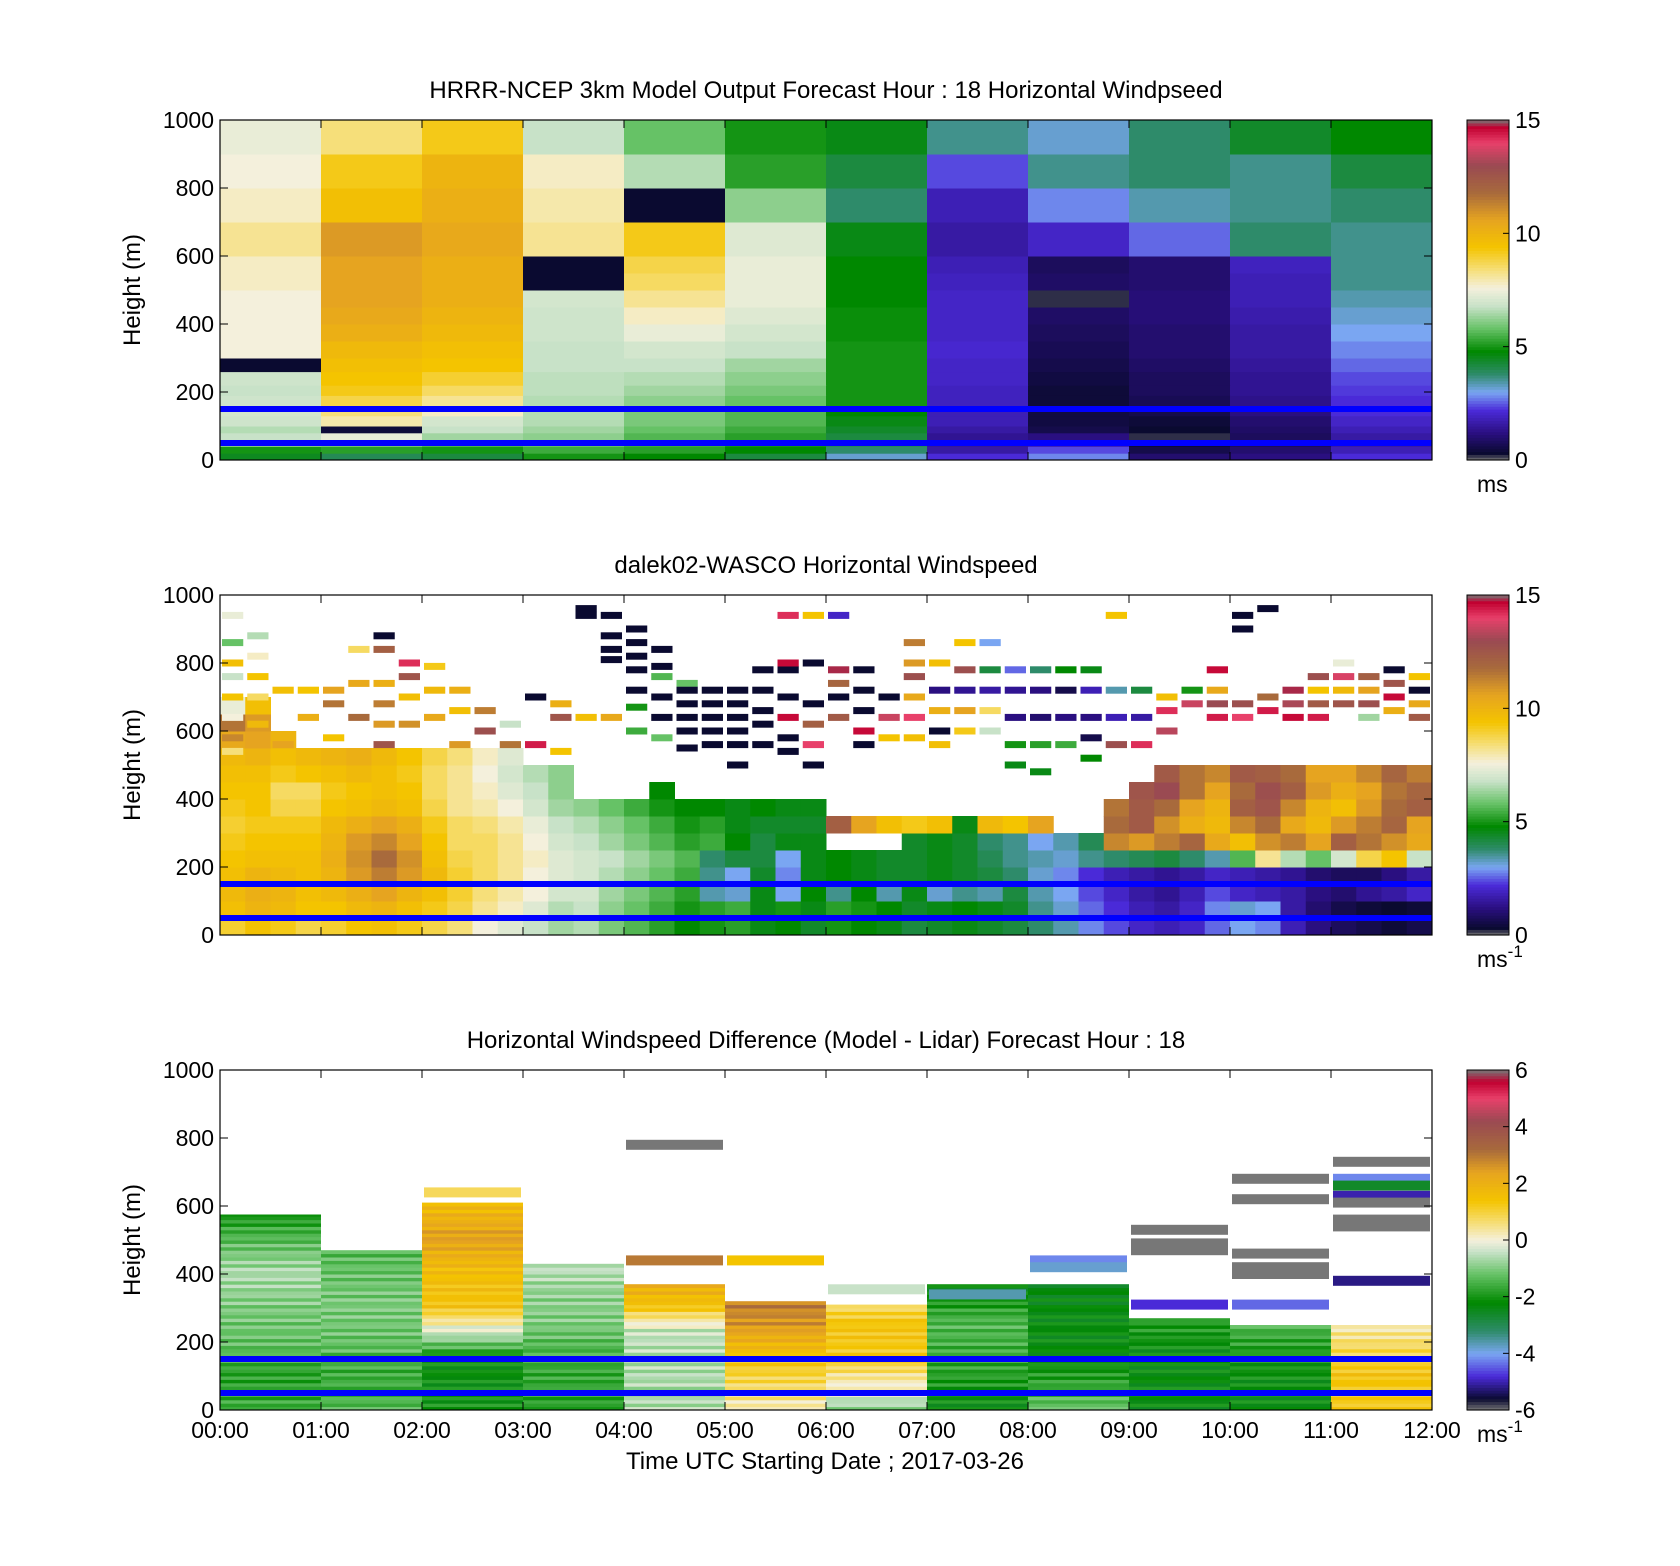 This screenshot has height=1566, width=1680. Describe the element at coordinates (624, 1430) in the screenshot. I see `x-tick-label: 04:00` at that location.